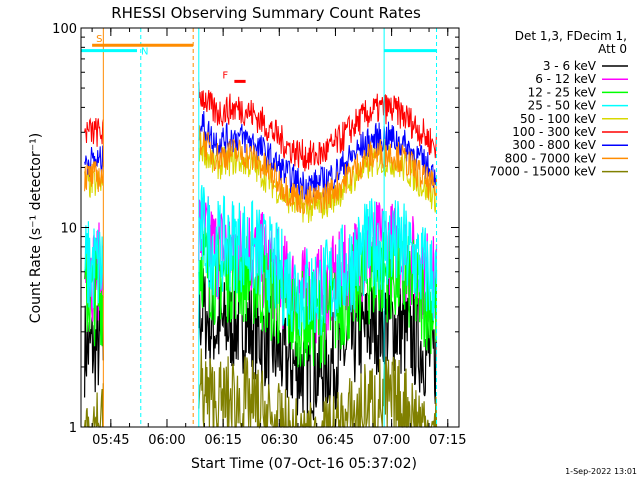 Image resolution: width=640 pixels, height=480 pixels. Describe the element at coordinates (36, 228) in the screenshot. I see `y-axis-label: Count Rate (s⁻¹ detector⁻¹)` at that location.